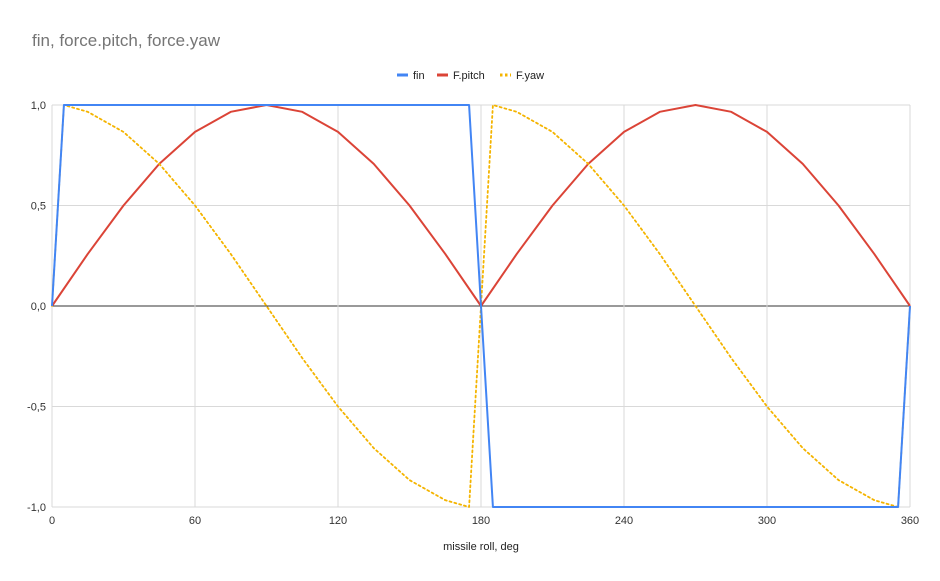 The height and width of the screenshot is (581, 940). What do you see at coordinates (411, 76) in the screenshot?
I see `legend-item-fin: fin` at bounding box center [411, 76].